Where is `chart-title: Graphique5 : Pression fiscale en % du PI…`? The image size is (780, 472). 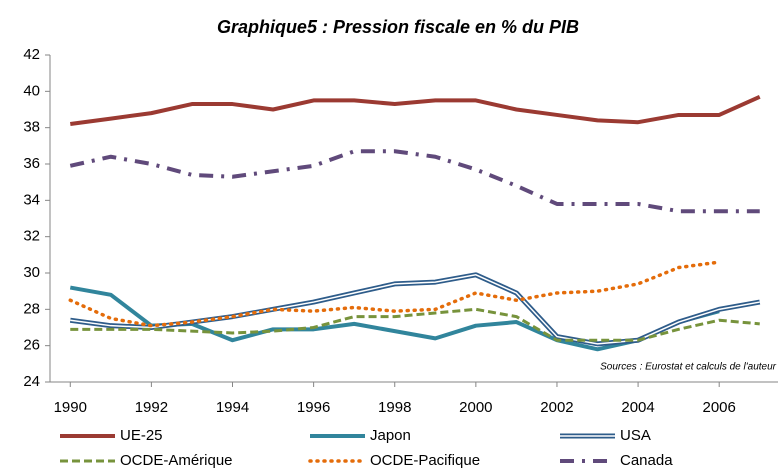
chart-title: Graphique5 : Pression fiscale en % du PI… is located at coordinates (398, 27).